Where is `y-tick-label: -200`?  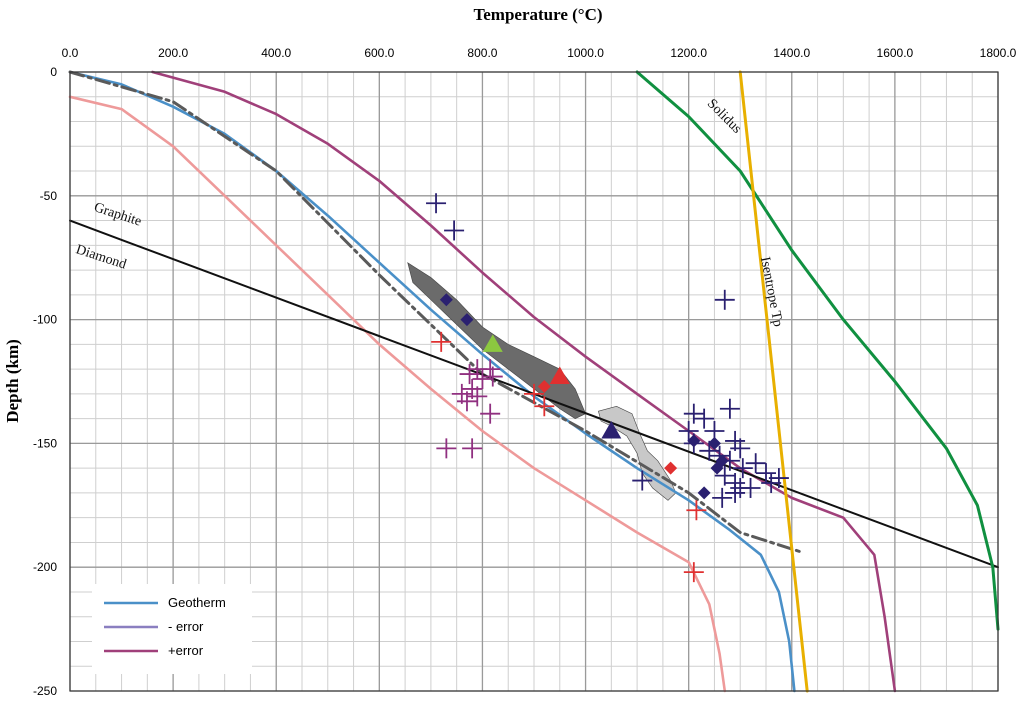
y-tick-label: -200 is located at coordinates (45, 567).